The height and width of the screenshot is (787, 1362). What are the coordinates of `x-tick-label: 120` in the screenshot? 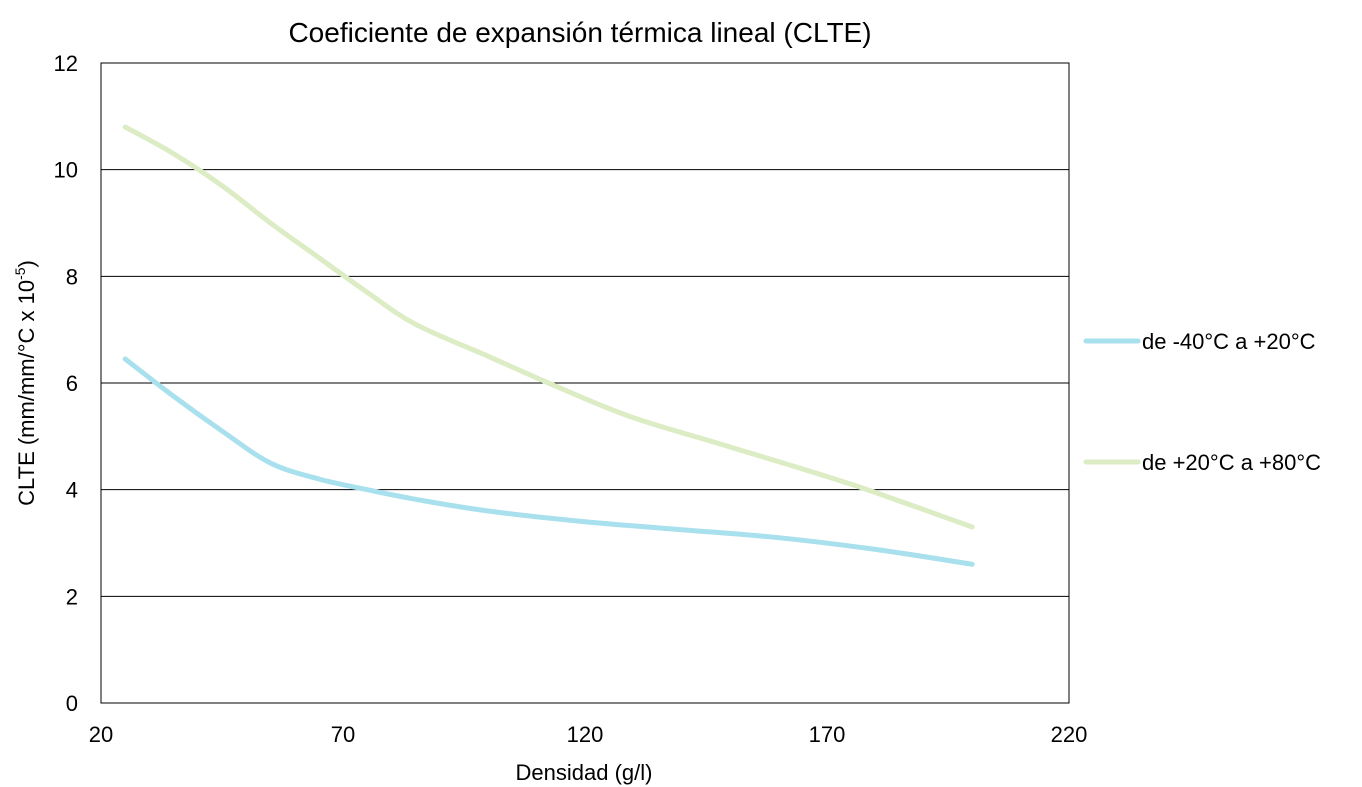 It's located at (585, 734).